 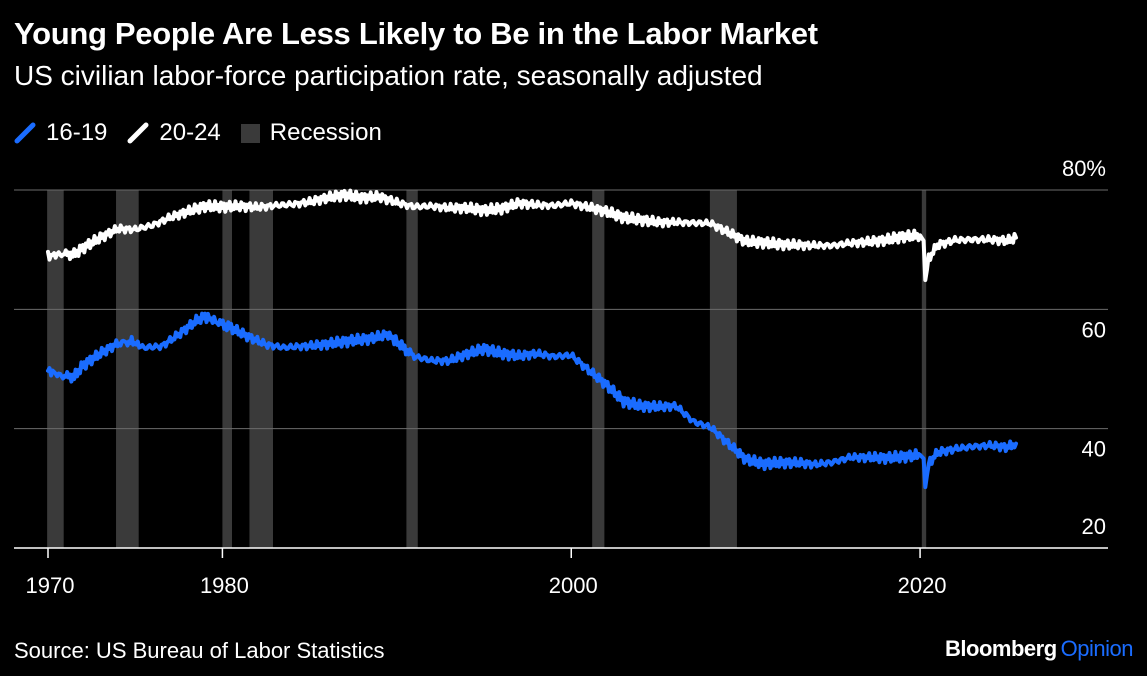 I want to click on x-tick-label: 2020, so click(x=922, y=585).